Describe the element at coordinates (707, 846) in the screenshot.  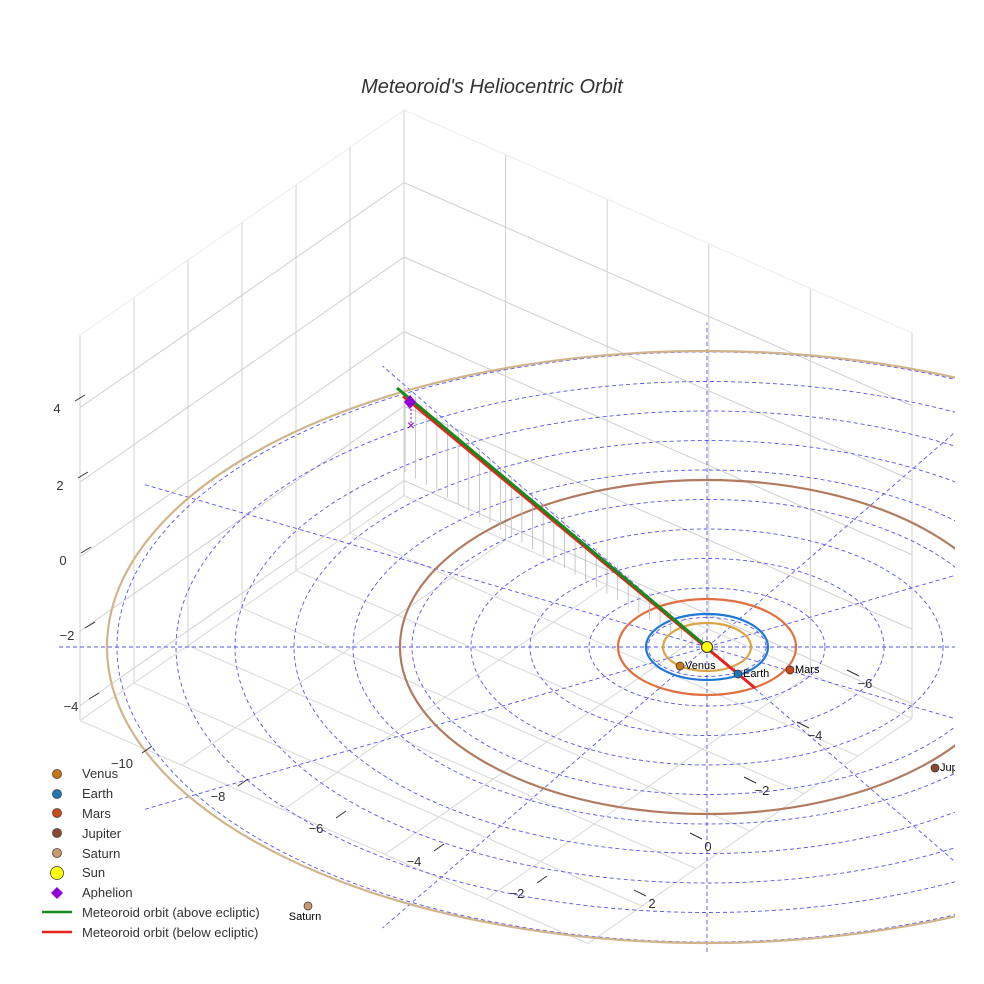
I see `y-tick-label: 0` at that location.